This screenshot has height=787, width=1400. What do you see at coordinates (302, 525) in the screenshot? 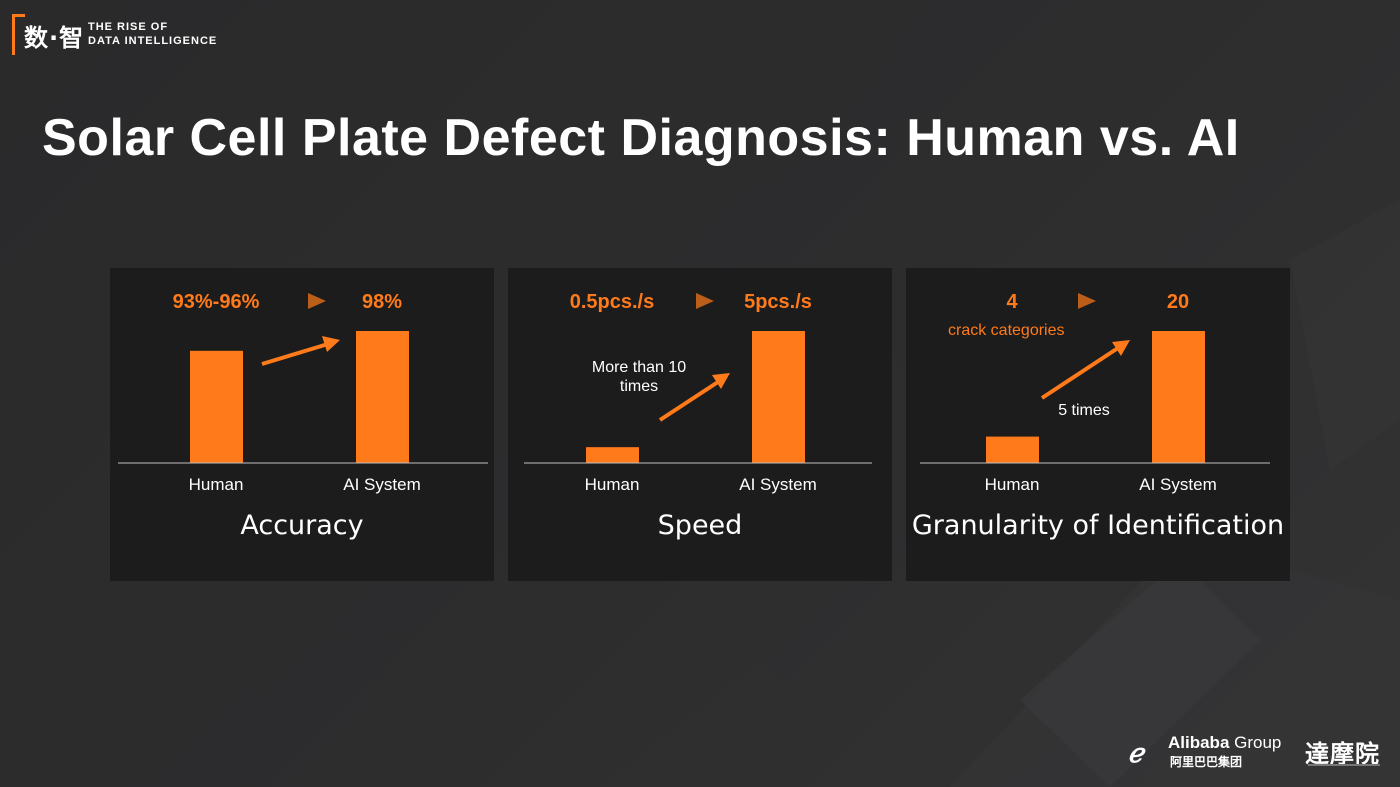
I see `panel-caption: Accuracy` at bounding box center [302, 525].